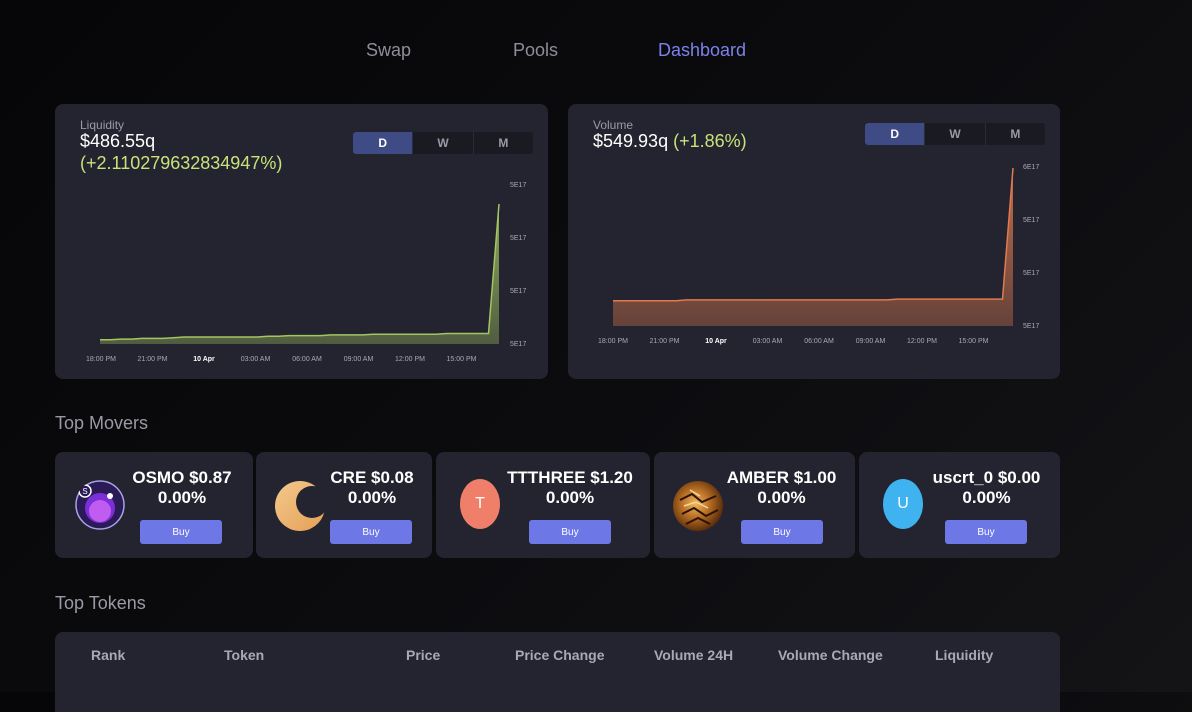  Describe the element at coordinates (100, 603) in the screenshot. I see `top-tokens-title: Top Tokens` at that location.